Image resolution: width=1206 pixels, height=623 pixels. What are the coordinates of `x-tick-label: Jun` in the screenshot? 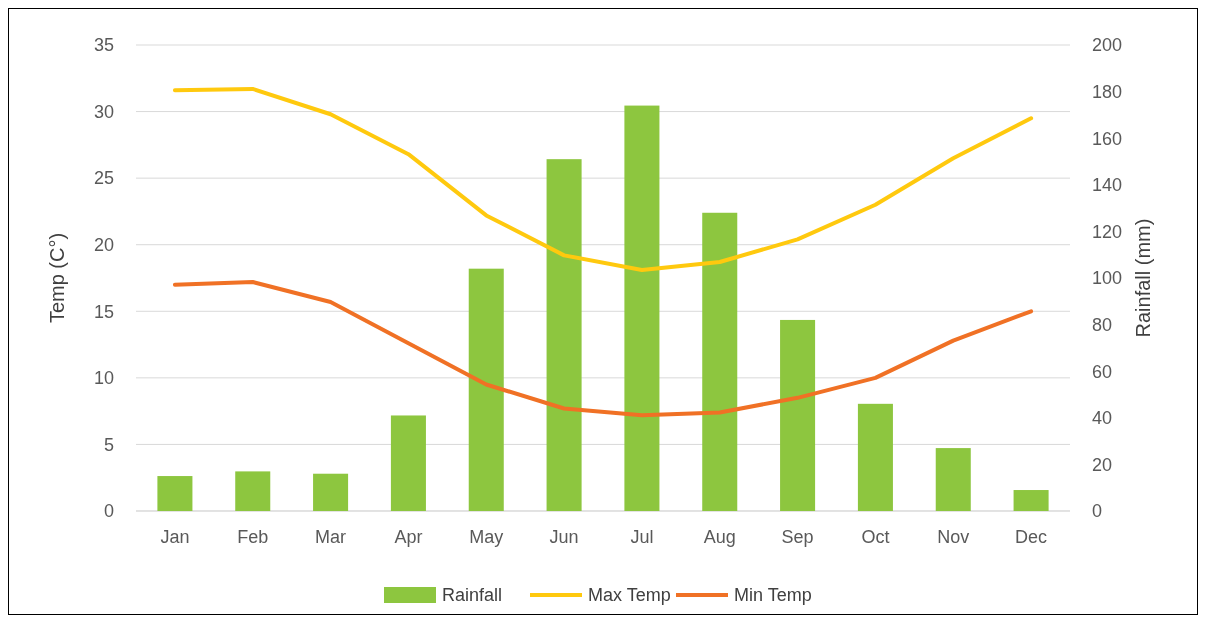 It's located at (564, 537).